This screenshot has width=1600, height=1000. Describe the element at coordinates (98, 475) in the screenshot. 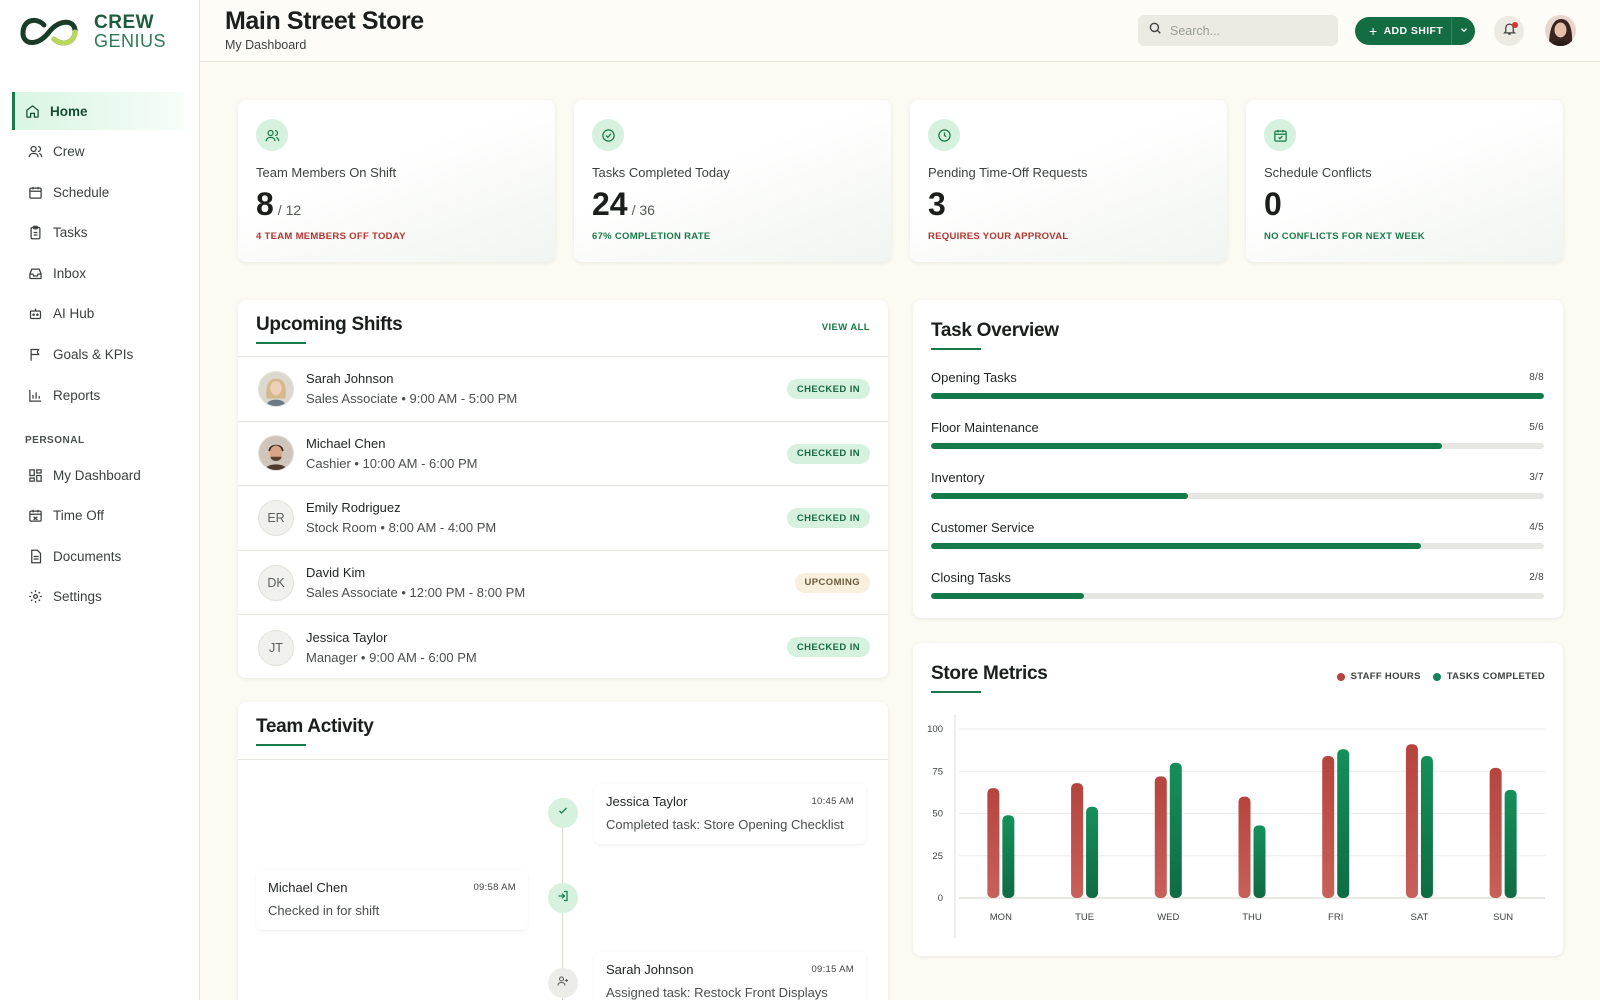

I see `sidebar-item-my-dashboard: My Dashboard` at that location.